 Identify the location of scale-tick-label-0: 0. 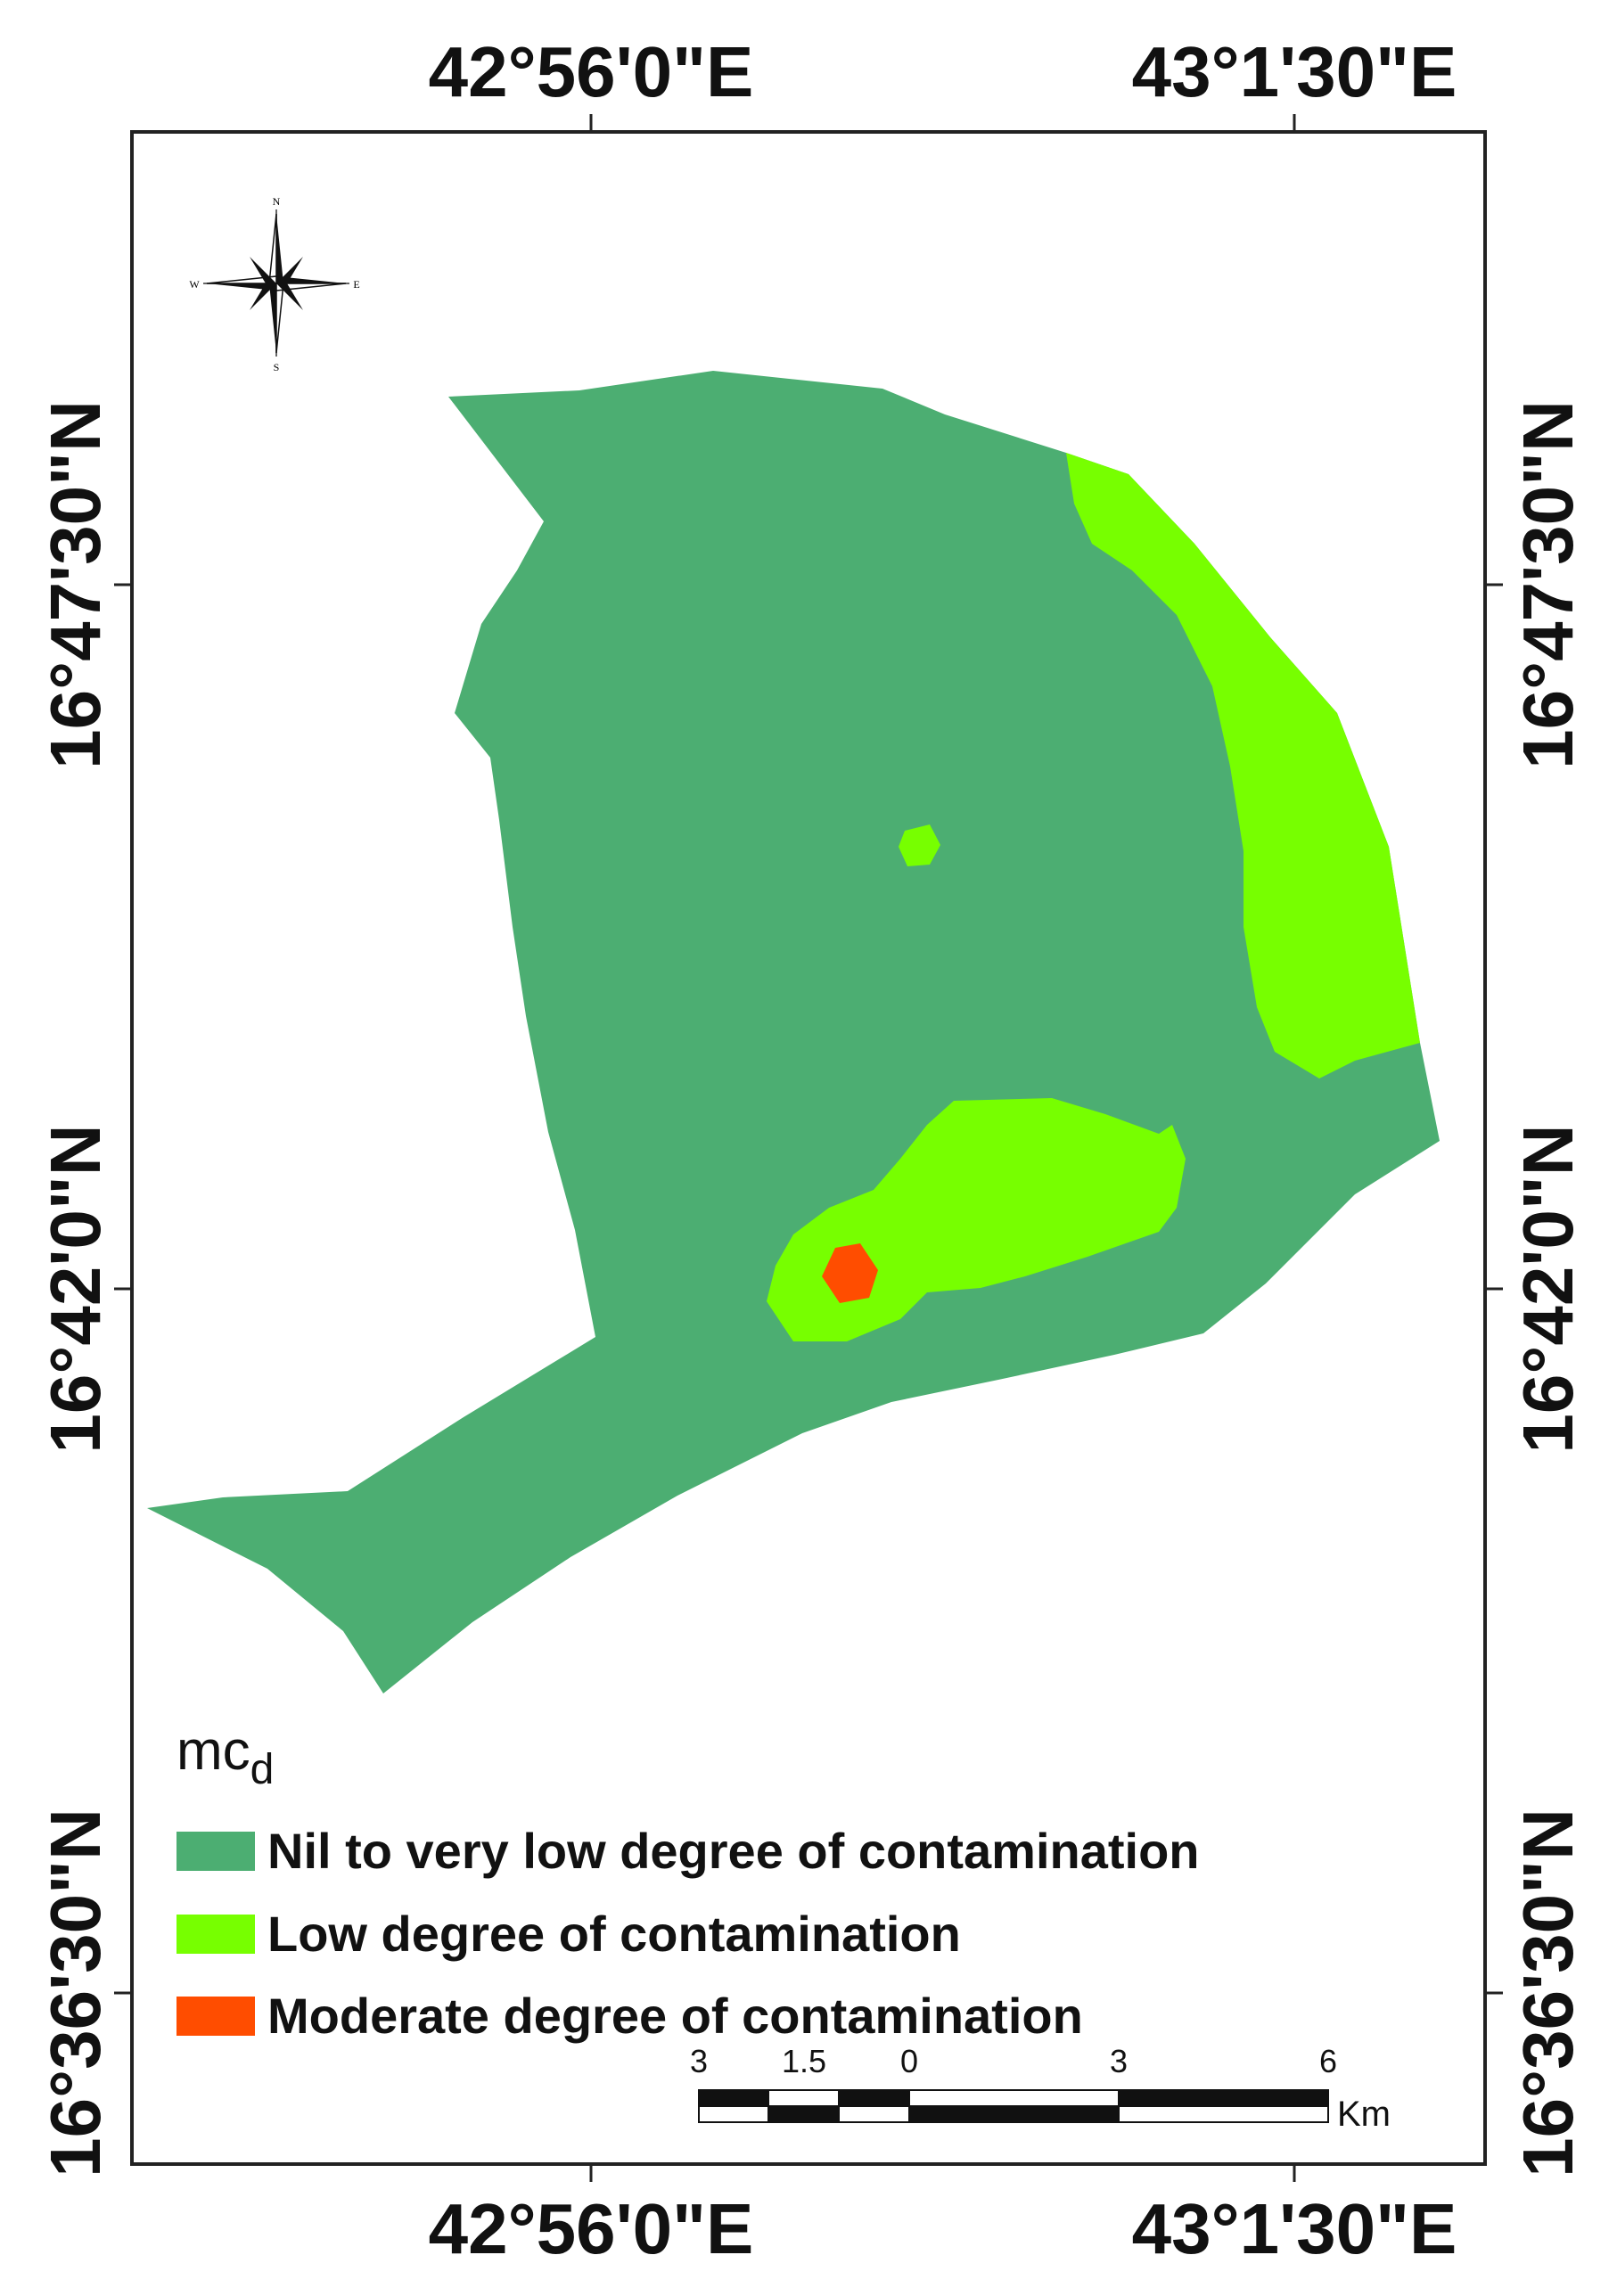
(909, 2061).